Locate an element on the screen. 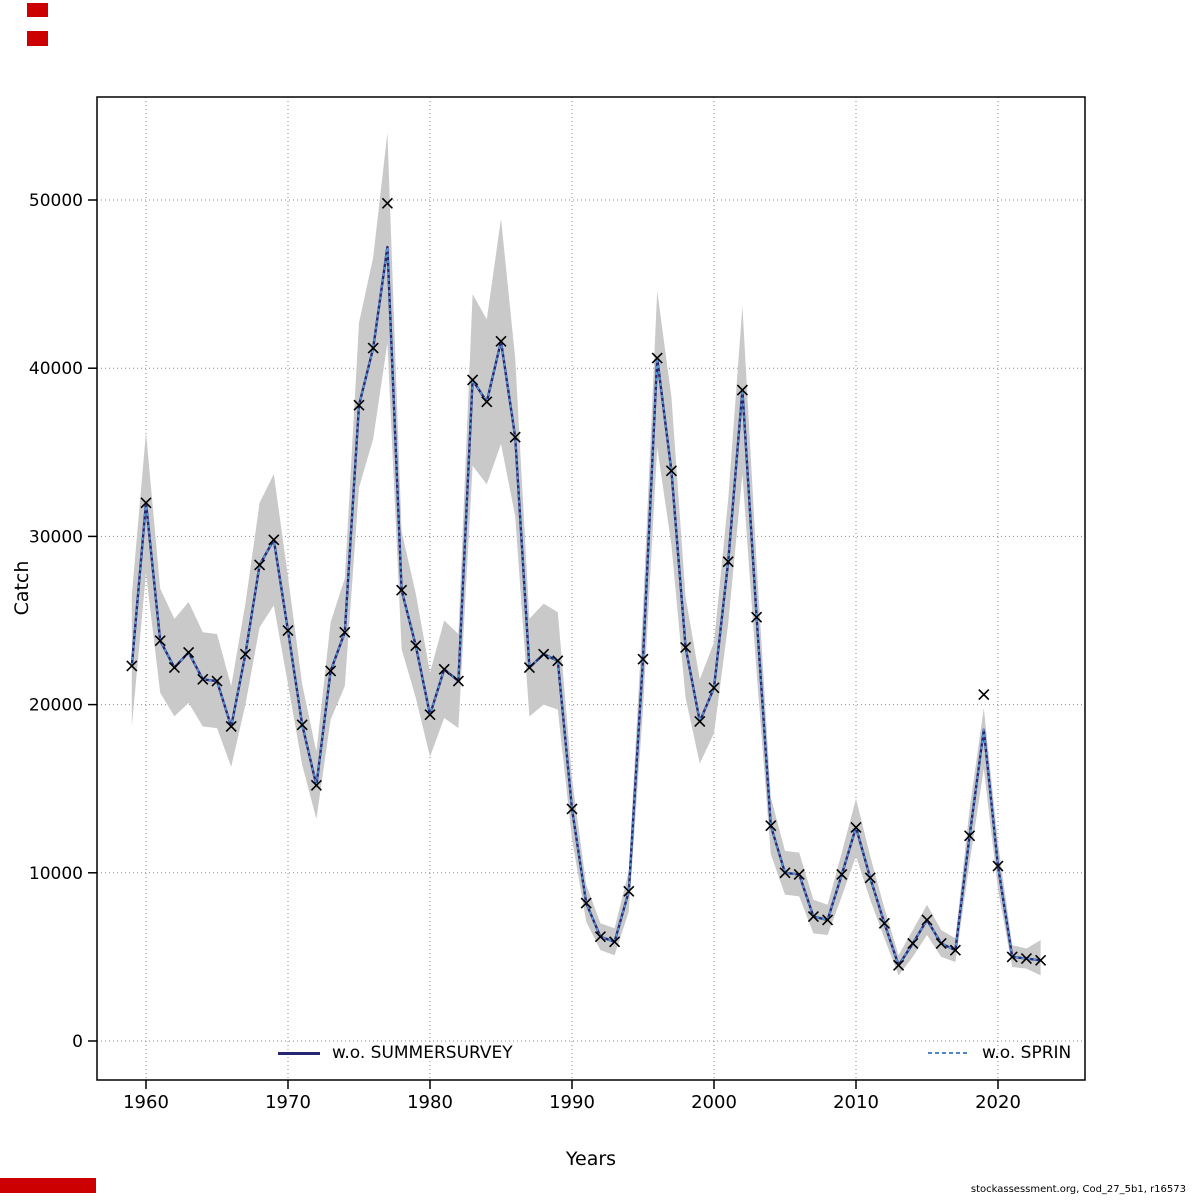  svg-text: 20000 is located at coordinates (56, 706).